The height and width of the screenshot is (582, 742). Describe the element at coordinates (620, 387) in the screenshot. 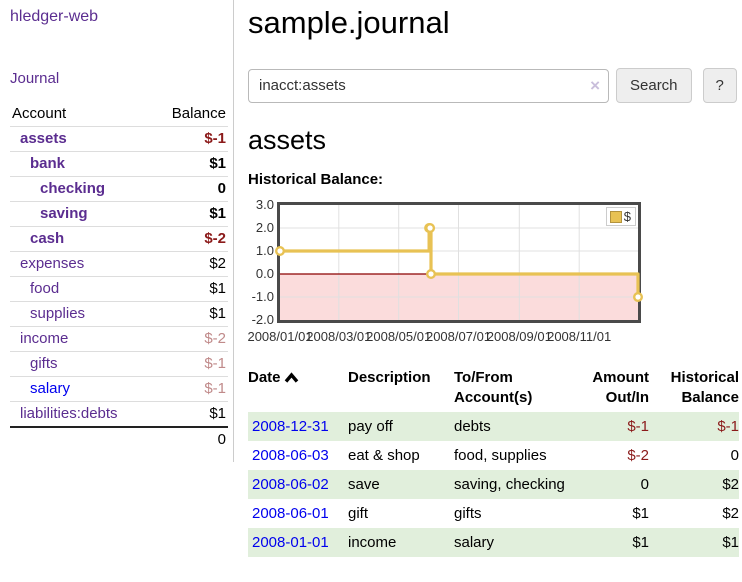

I see `register-header-amount: Amount Out/In` at that location.